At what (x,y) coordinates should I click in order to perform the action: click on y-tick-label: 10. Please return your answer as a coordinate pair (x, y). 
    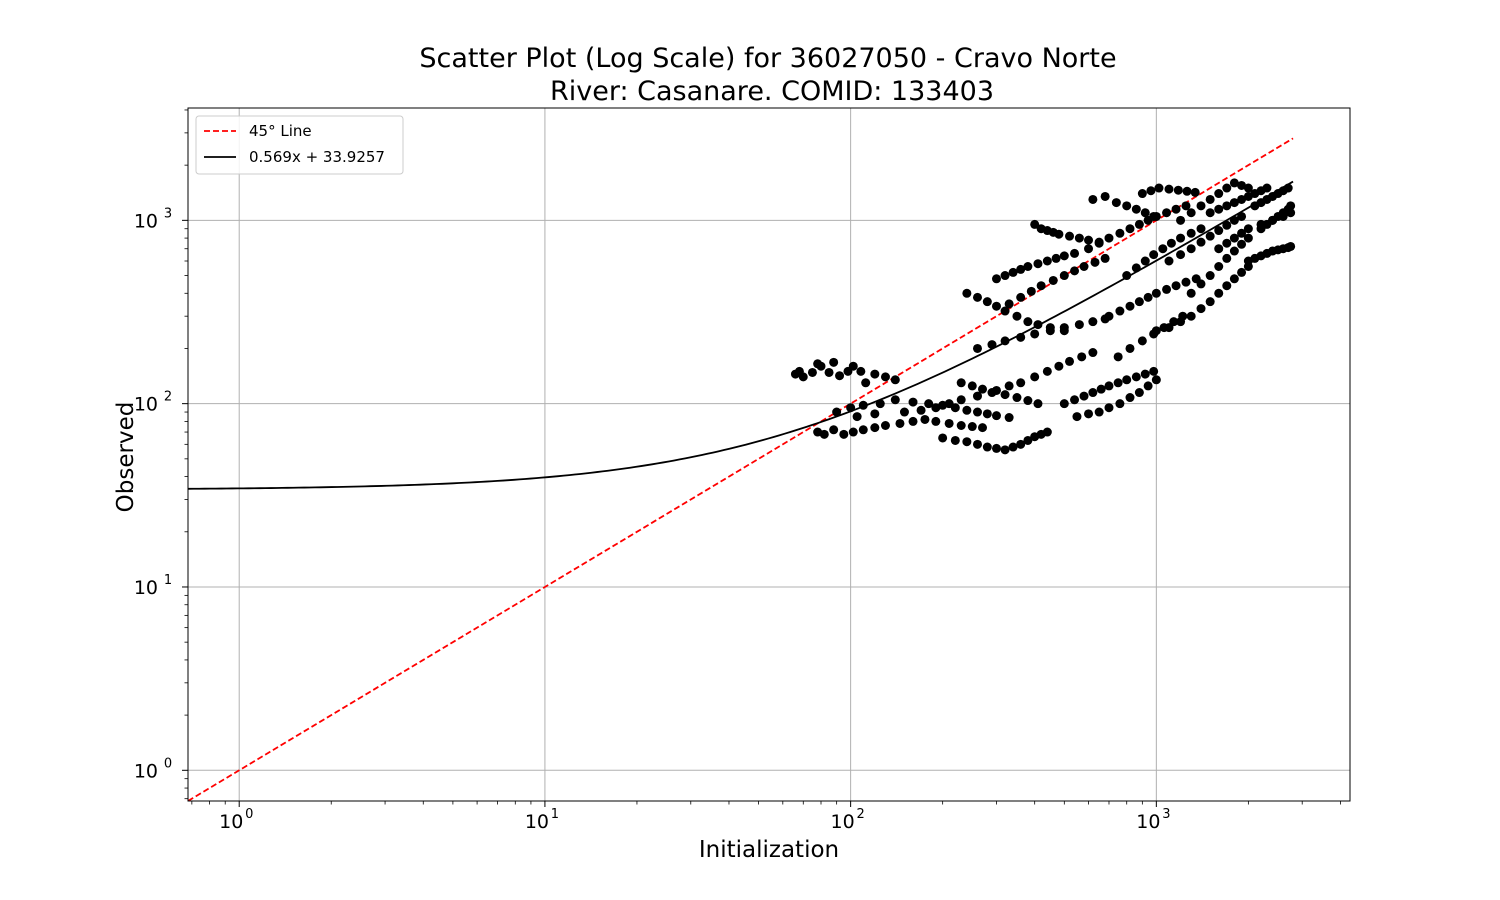
    Looking at the image, I should click on (146, 221).